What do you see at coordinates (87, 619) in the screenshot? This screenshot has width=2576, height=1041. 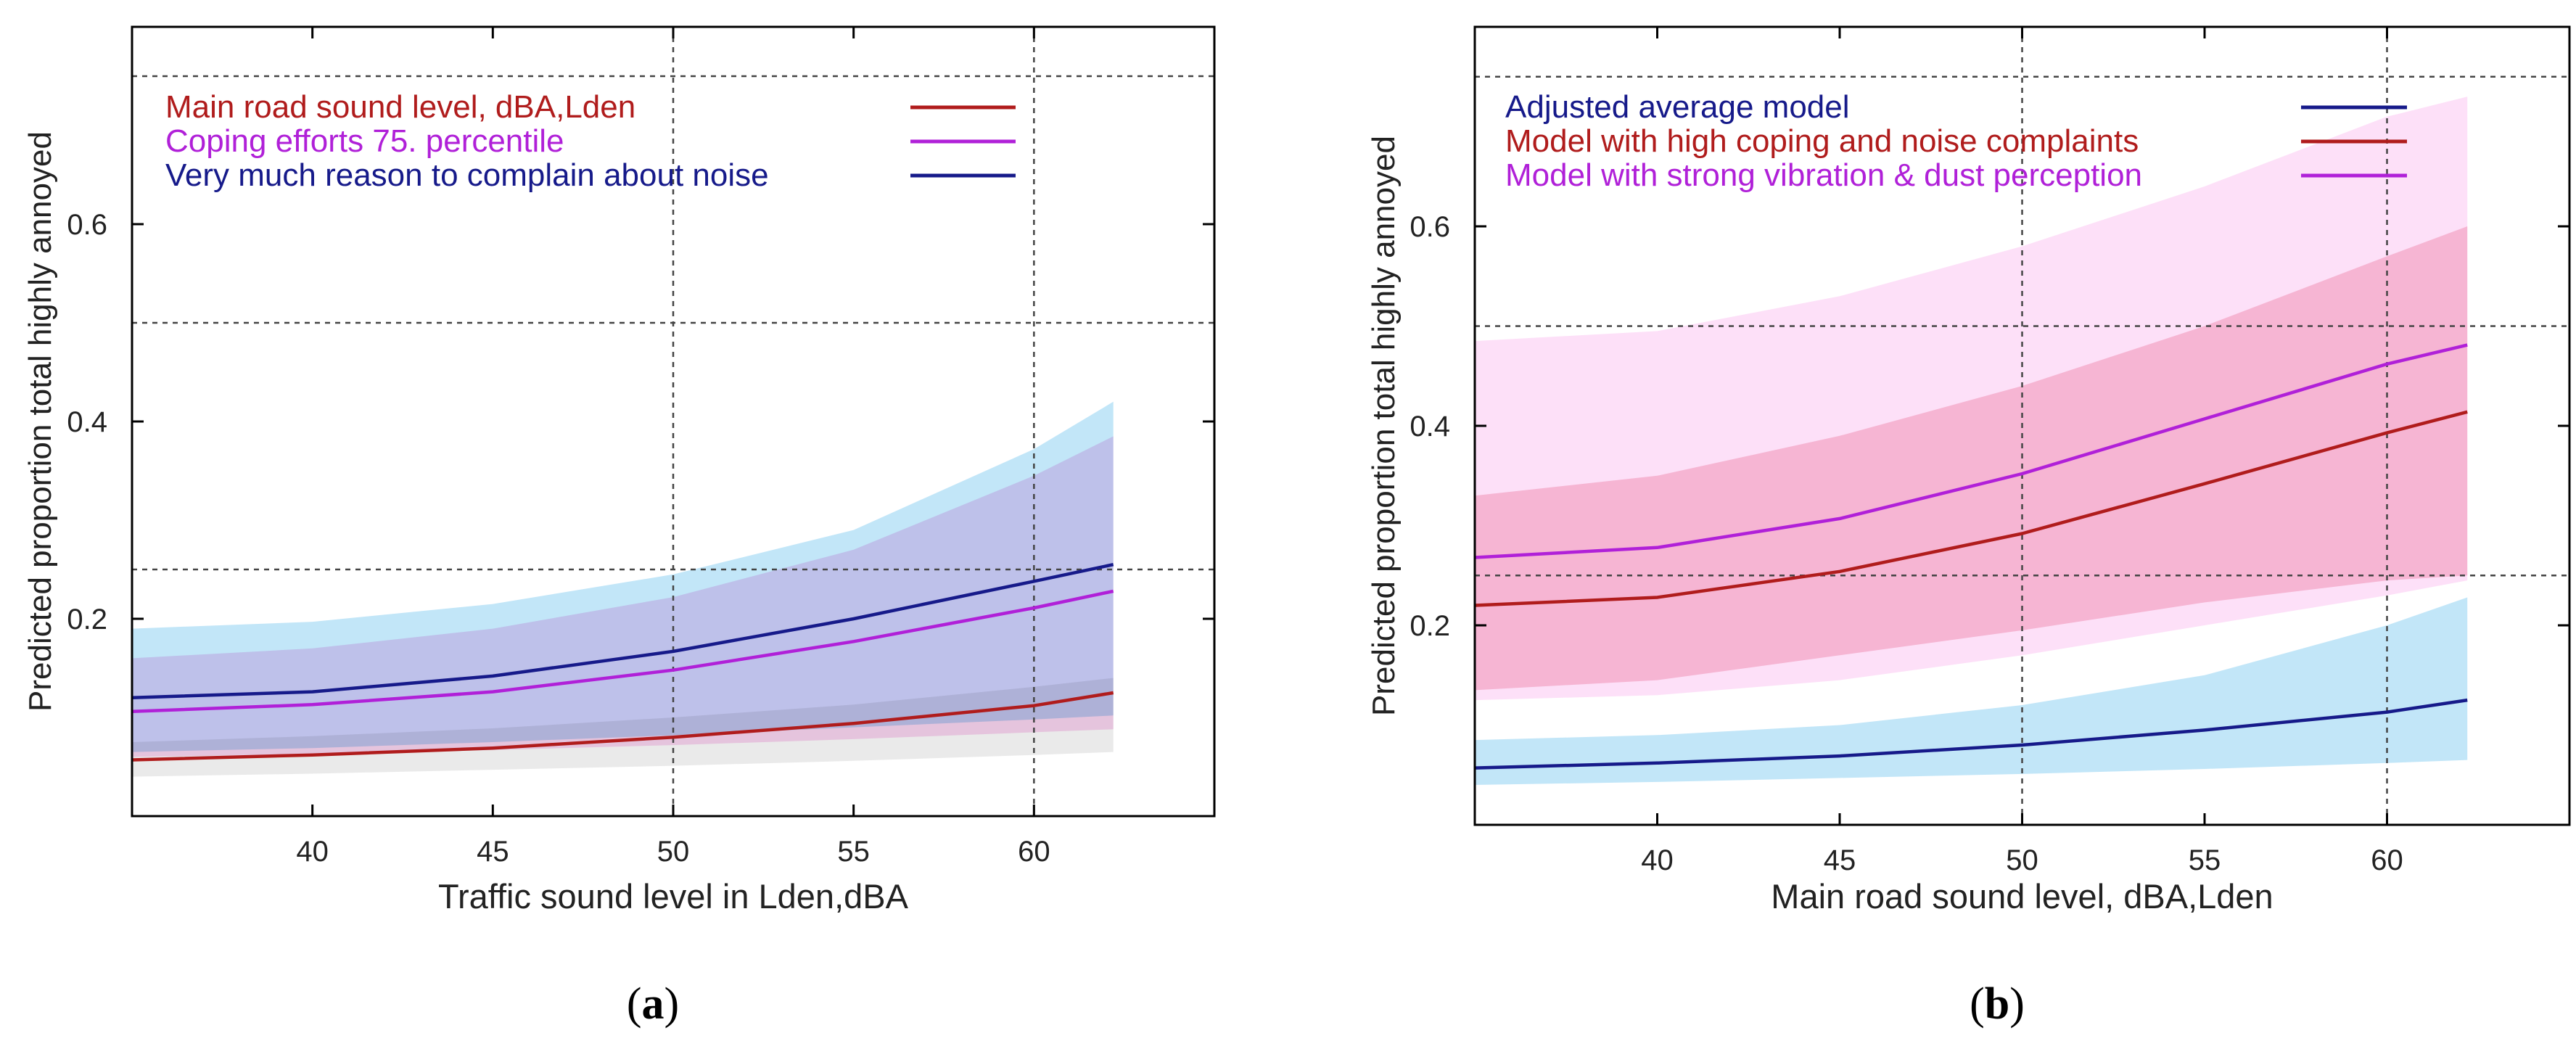 I see `panel-a-ytick-label: 0.2` at bounding box center [87, 619].